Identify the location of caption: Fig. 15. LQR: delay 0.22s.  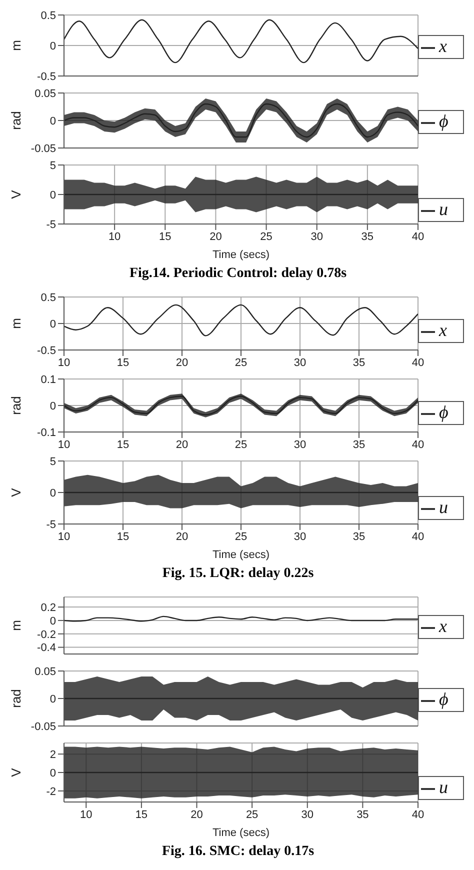
(238, 574).